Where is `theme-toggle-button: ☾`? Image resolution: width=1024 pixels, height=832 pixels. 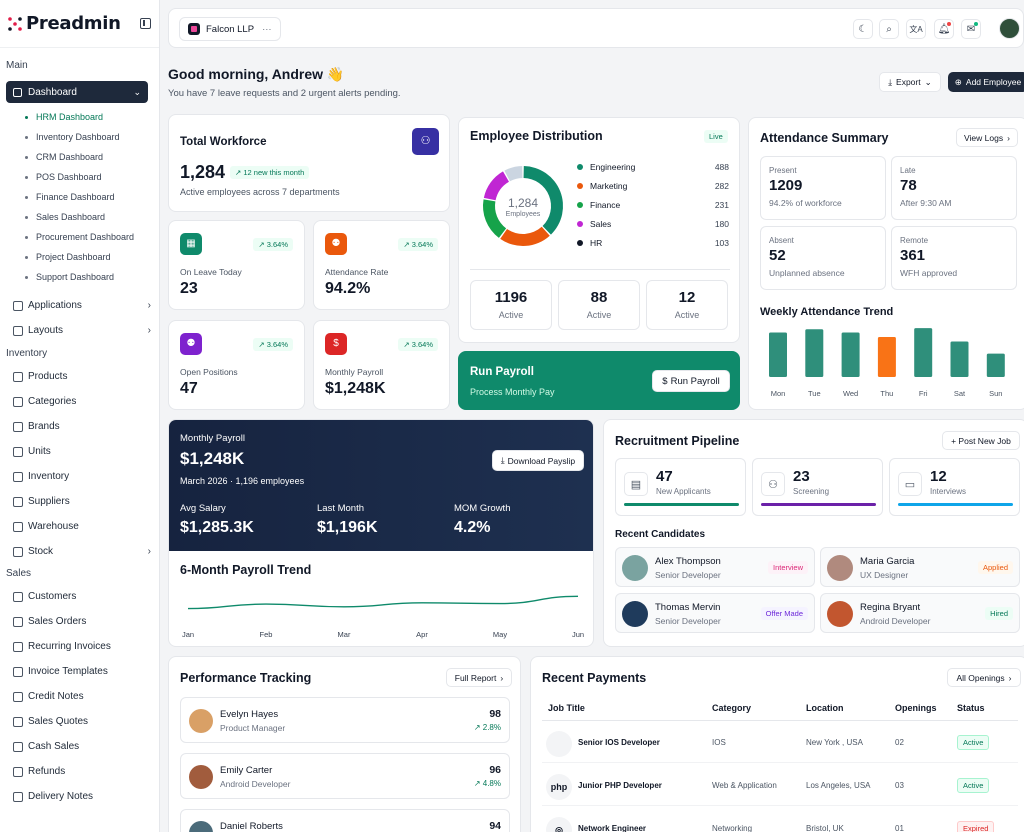
theme-toggle-button: ☾ is located at coordinates (863, 29).